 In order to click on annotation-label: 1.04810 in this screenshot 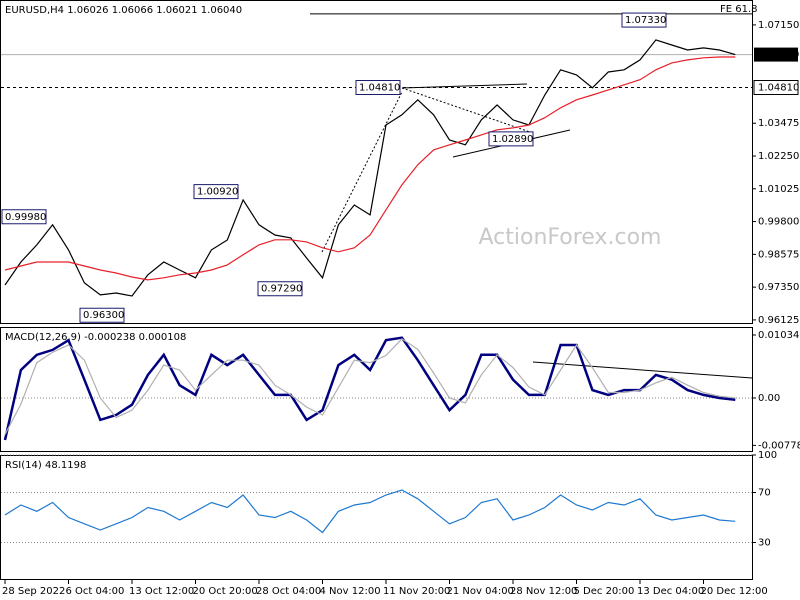, I will do `click(379, 88)`.